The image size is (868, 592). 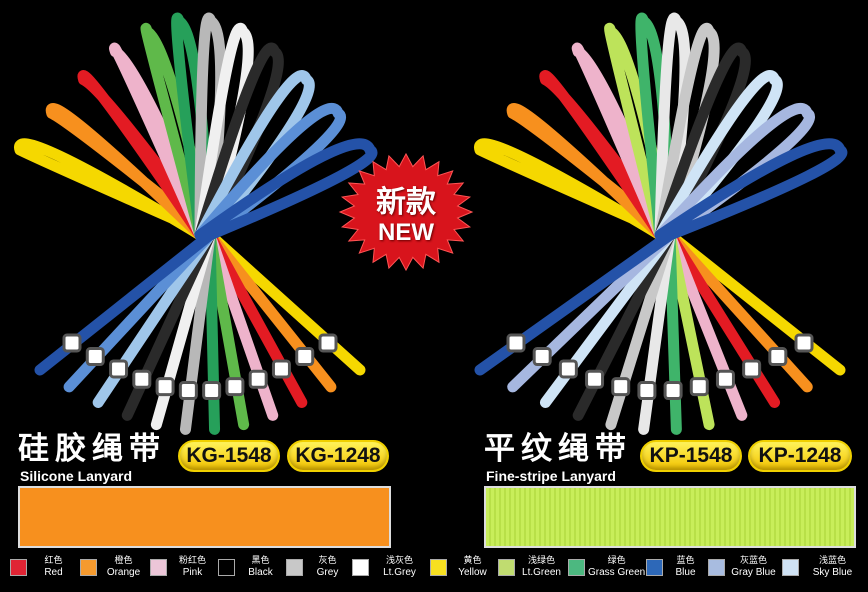 I want to click on legend-cn: 灰色, so click(x=327, y=561).